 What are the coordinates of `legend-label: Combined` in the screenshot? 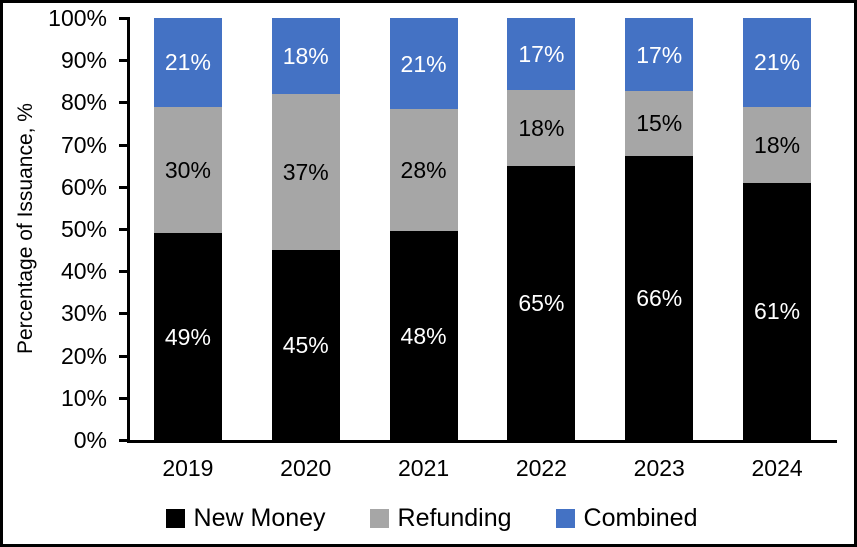 It's located at (640, 517).